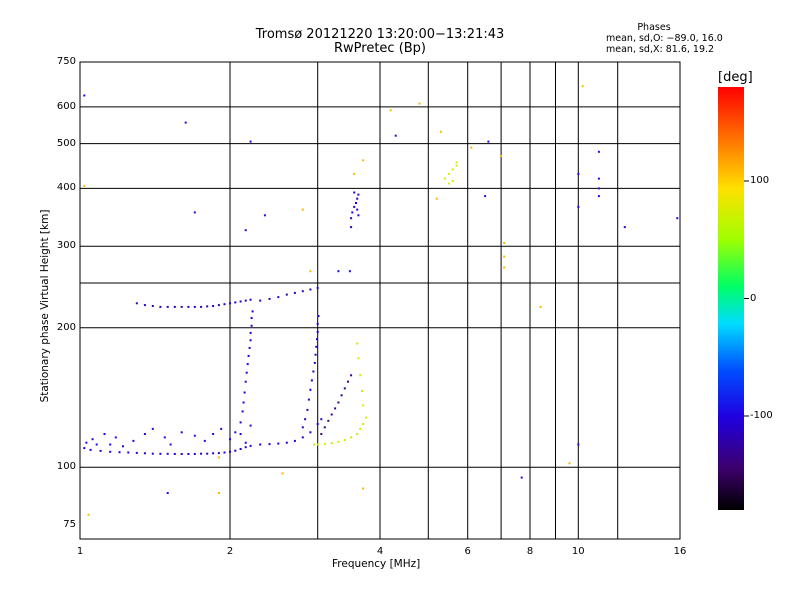 The image size is (800, 600). What do you see at coordinates (69, 525) in the screenshot?
I see `y-tick-label: 75` at bounding box center [69, 525].